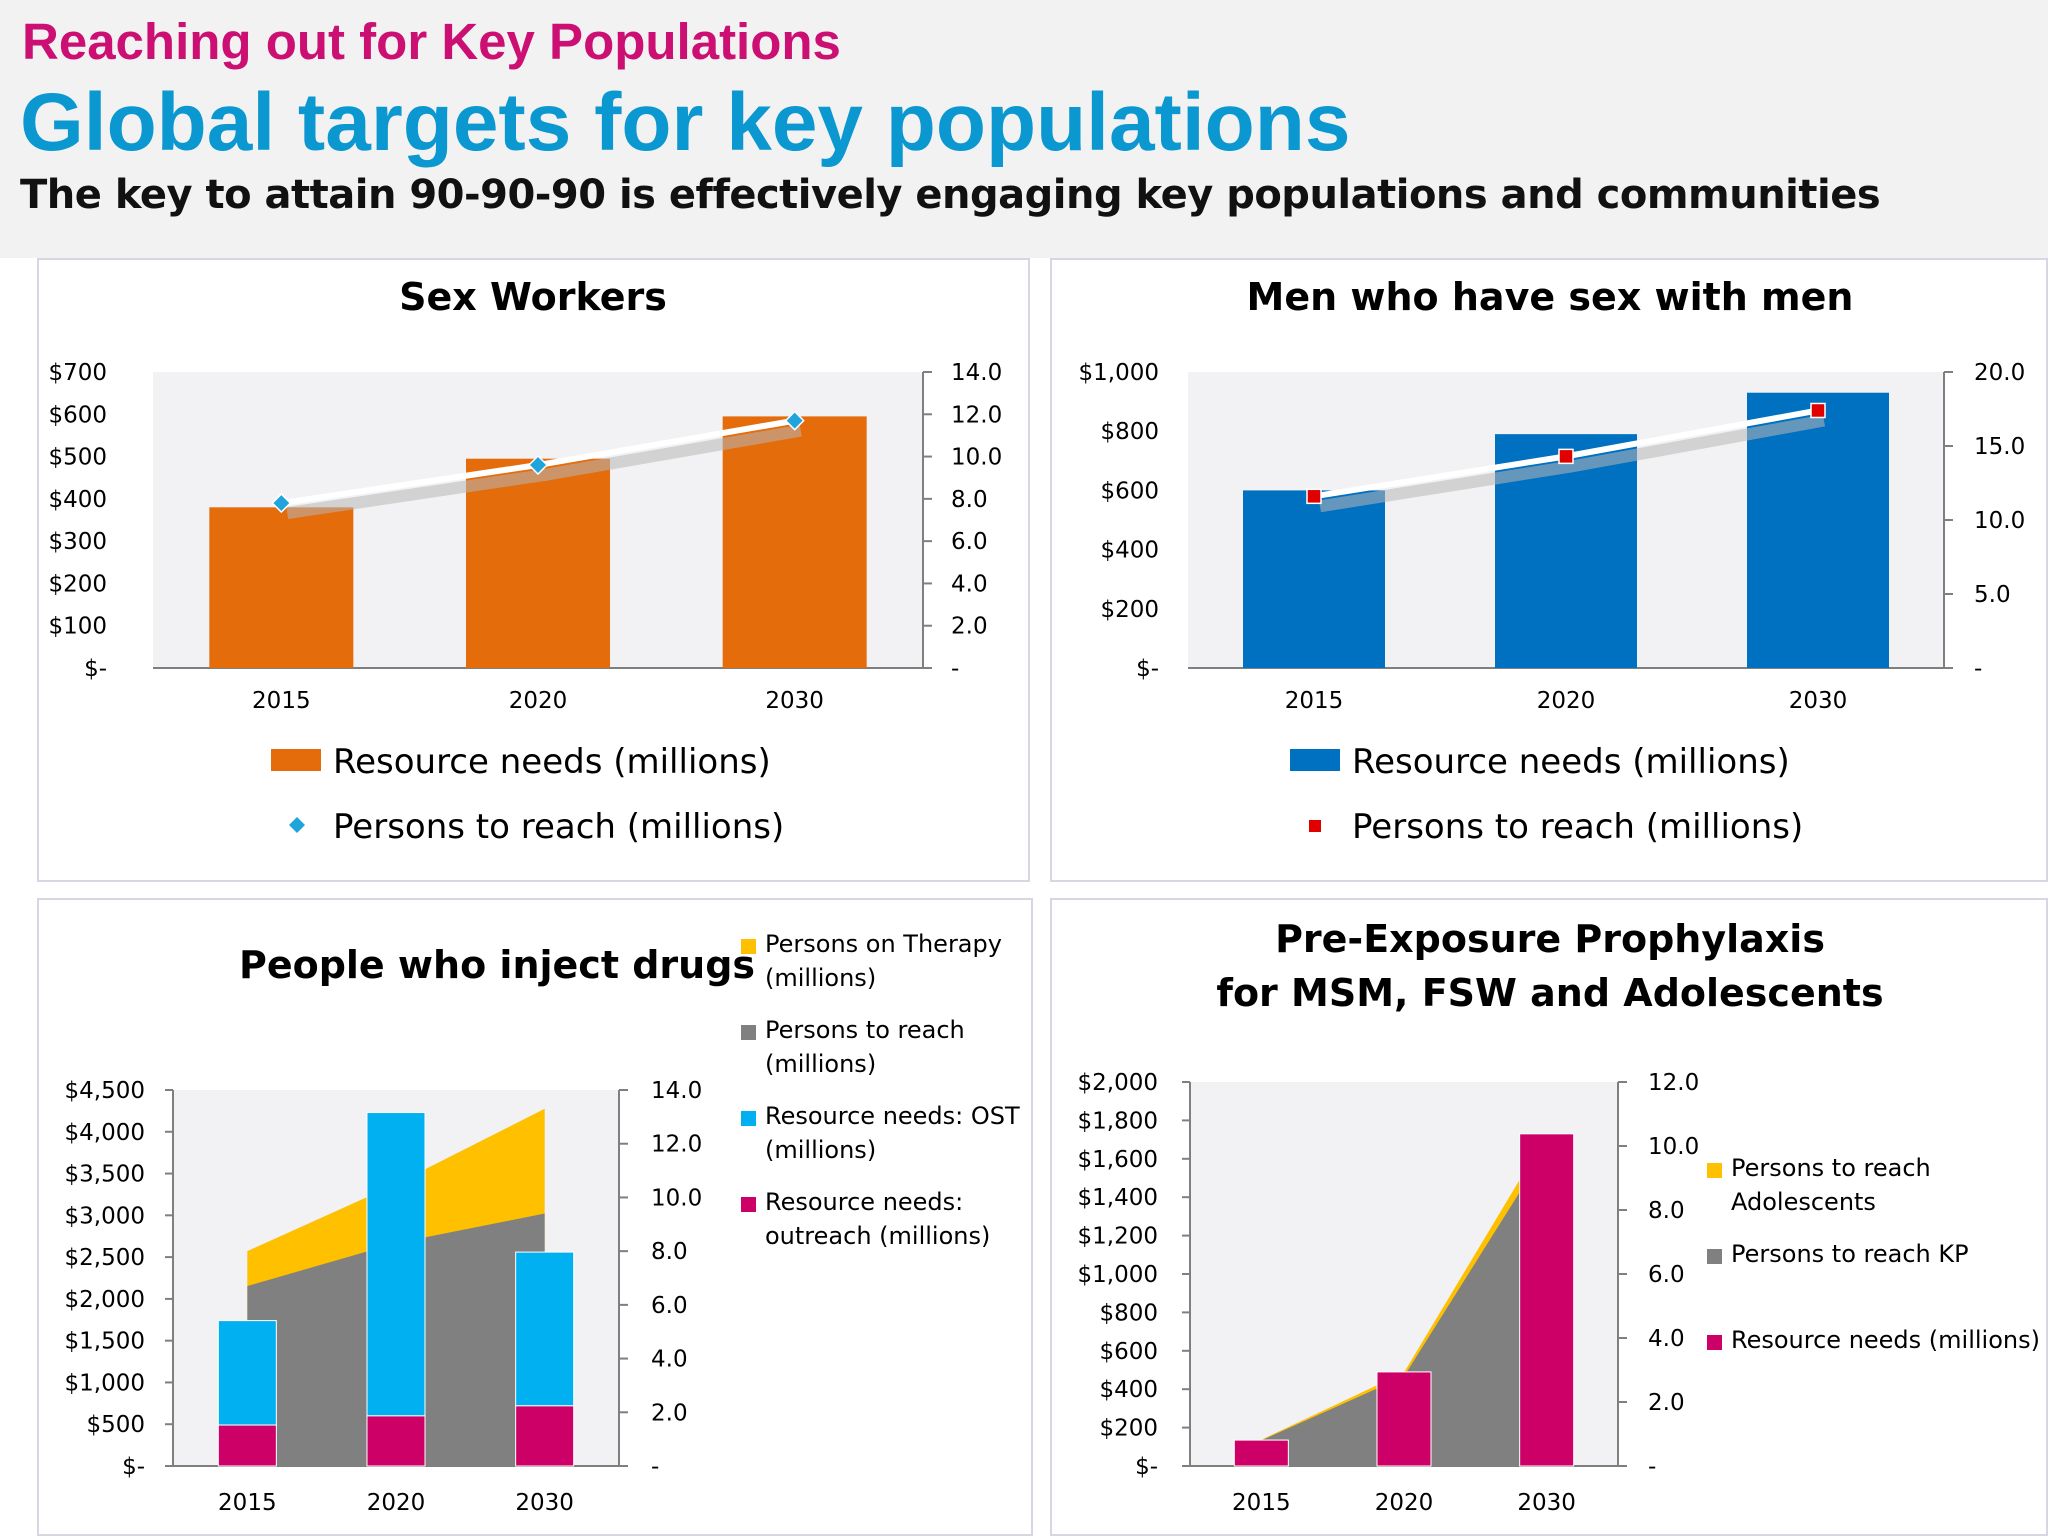 The image size is (2048, 1536). What do you see at coordinates (1803, 1202) in the screenshot?
I see `legend-label-persons-to-reach-adolescents-line2: Adolescents` at bounding box center [1803, 1202].